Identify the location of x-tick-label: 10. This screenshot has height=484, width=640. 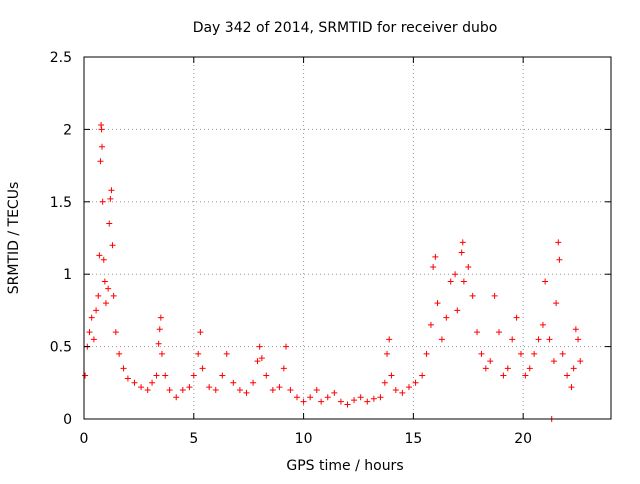
(304, 439).